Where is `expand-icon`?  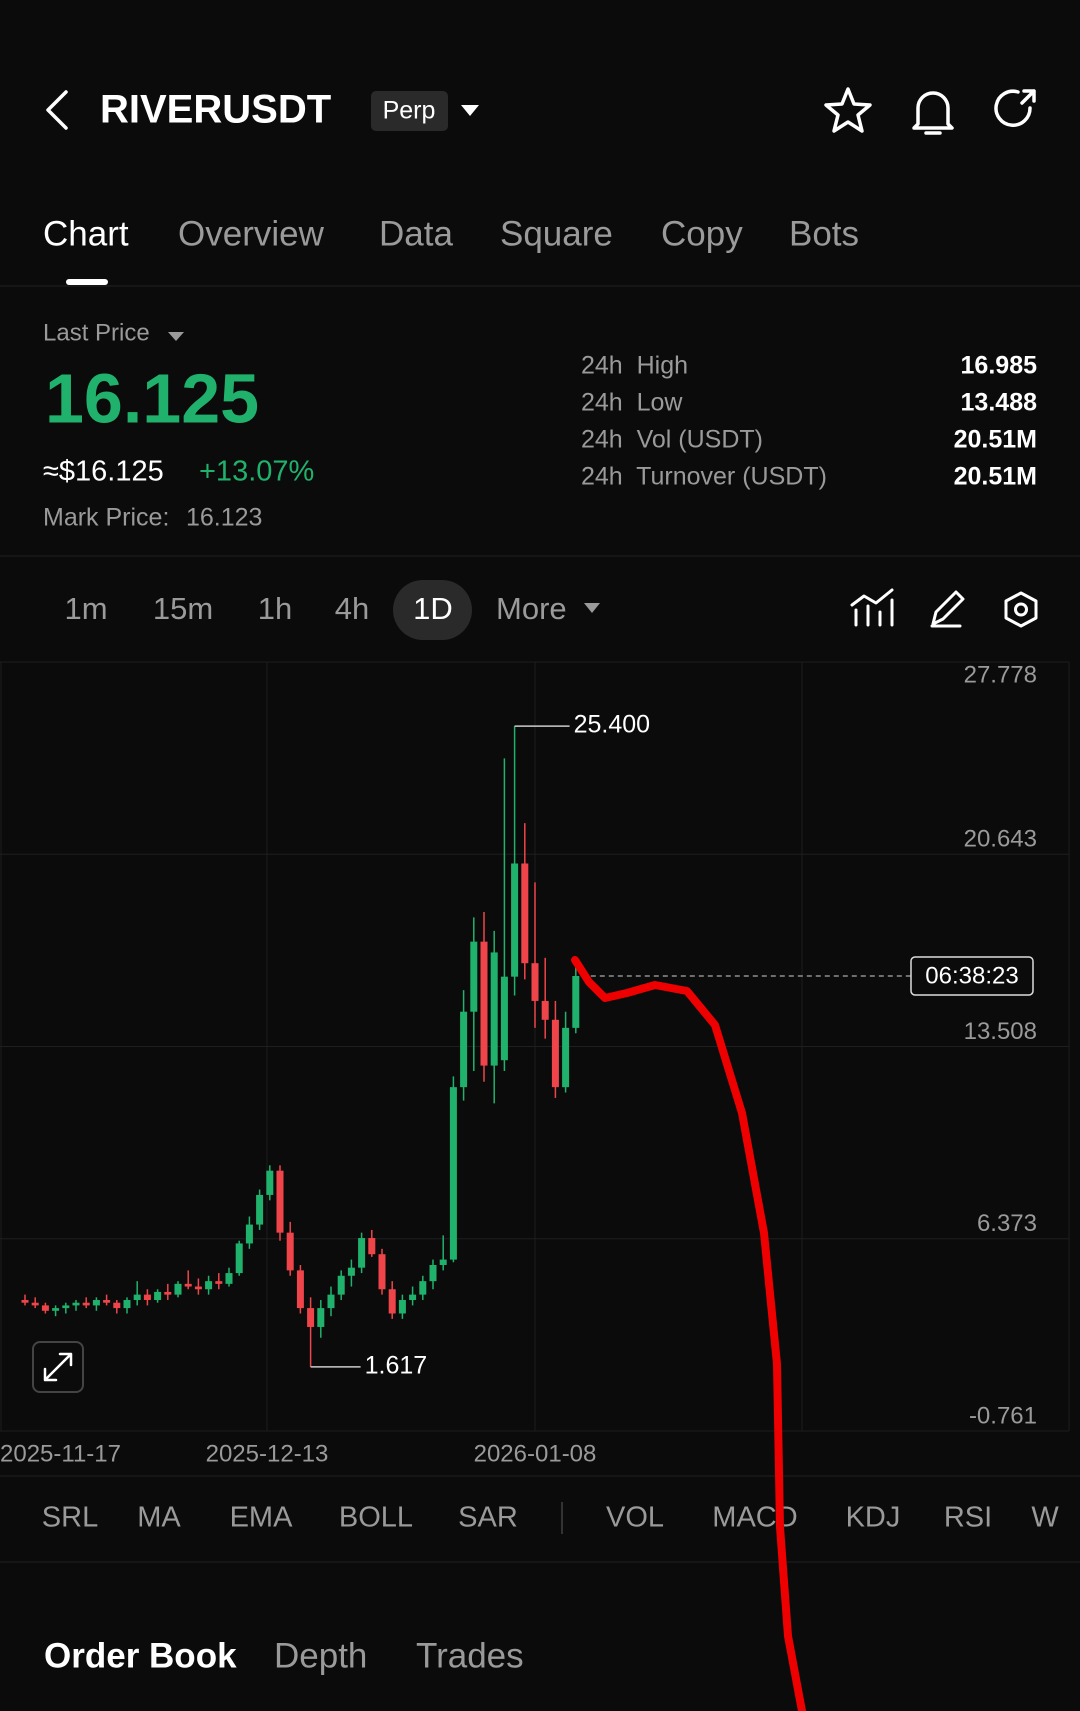 expand-icon is located at coordinates (58, 1367).